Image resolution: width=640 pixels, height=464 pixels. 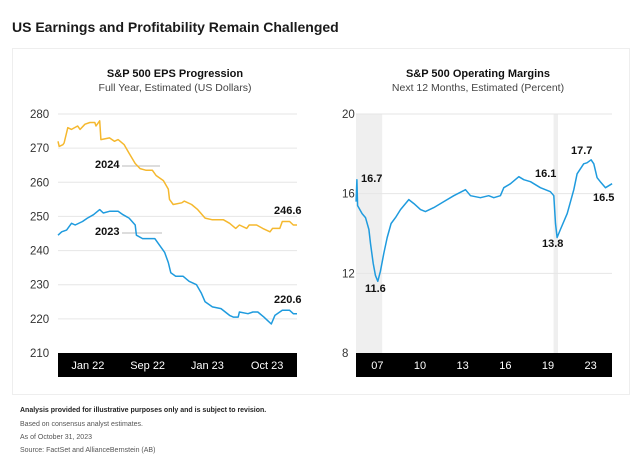 What do you see at coordinates (107, 232) in the screenshot?
I see `label-2023: 2023` at bounding box center [107, 232].